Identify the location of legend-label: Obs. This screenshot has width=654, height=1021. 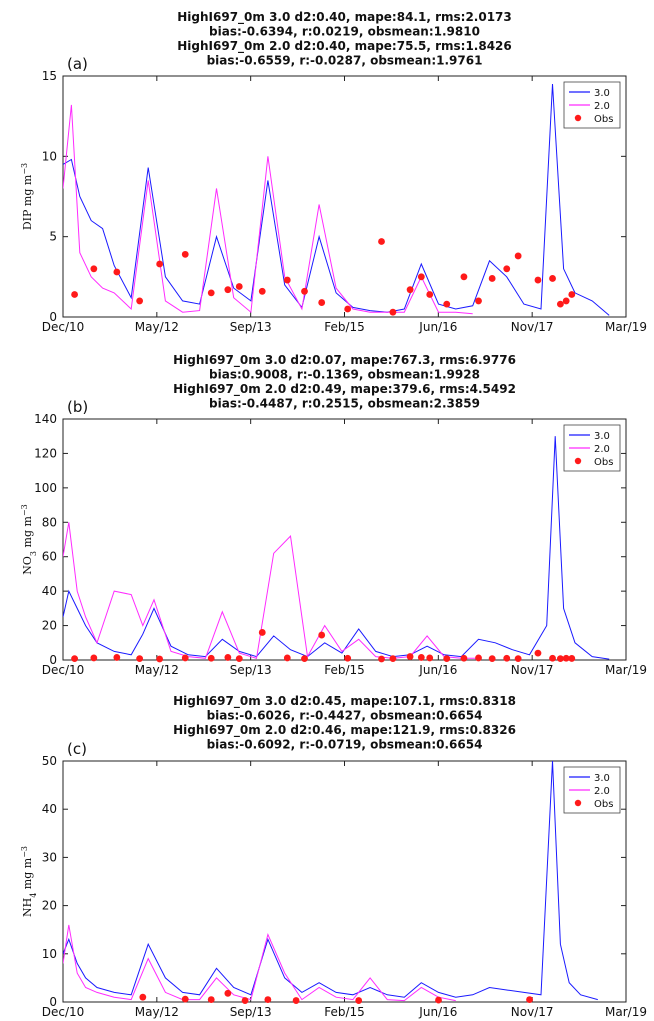
(603, 804).